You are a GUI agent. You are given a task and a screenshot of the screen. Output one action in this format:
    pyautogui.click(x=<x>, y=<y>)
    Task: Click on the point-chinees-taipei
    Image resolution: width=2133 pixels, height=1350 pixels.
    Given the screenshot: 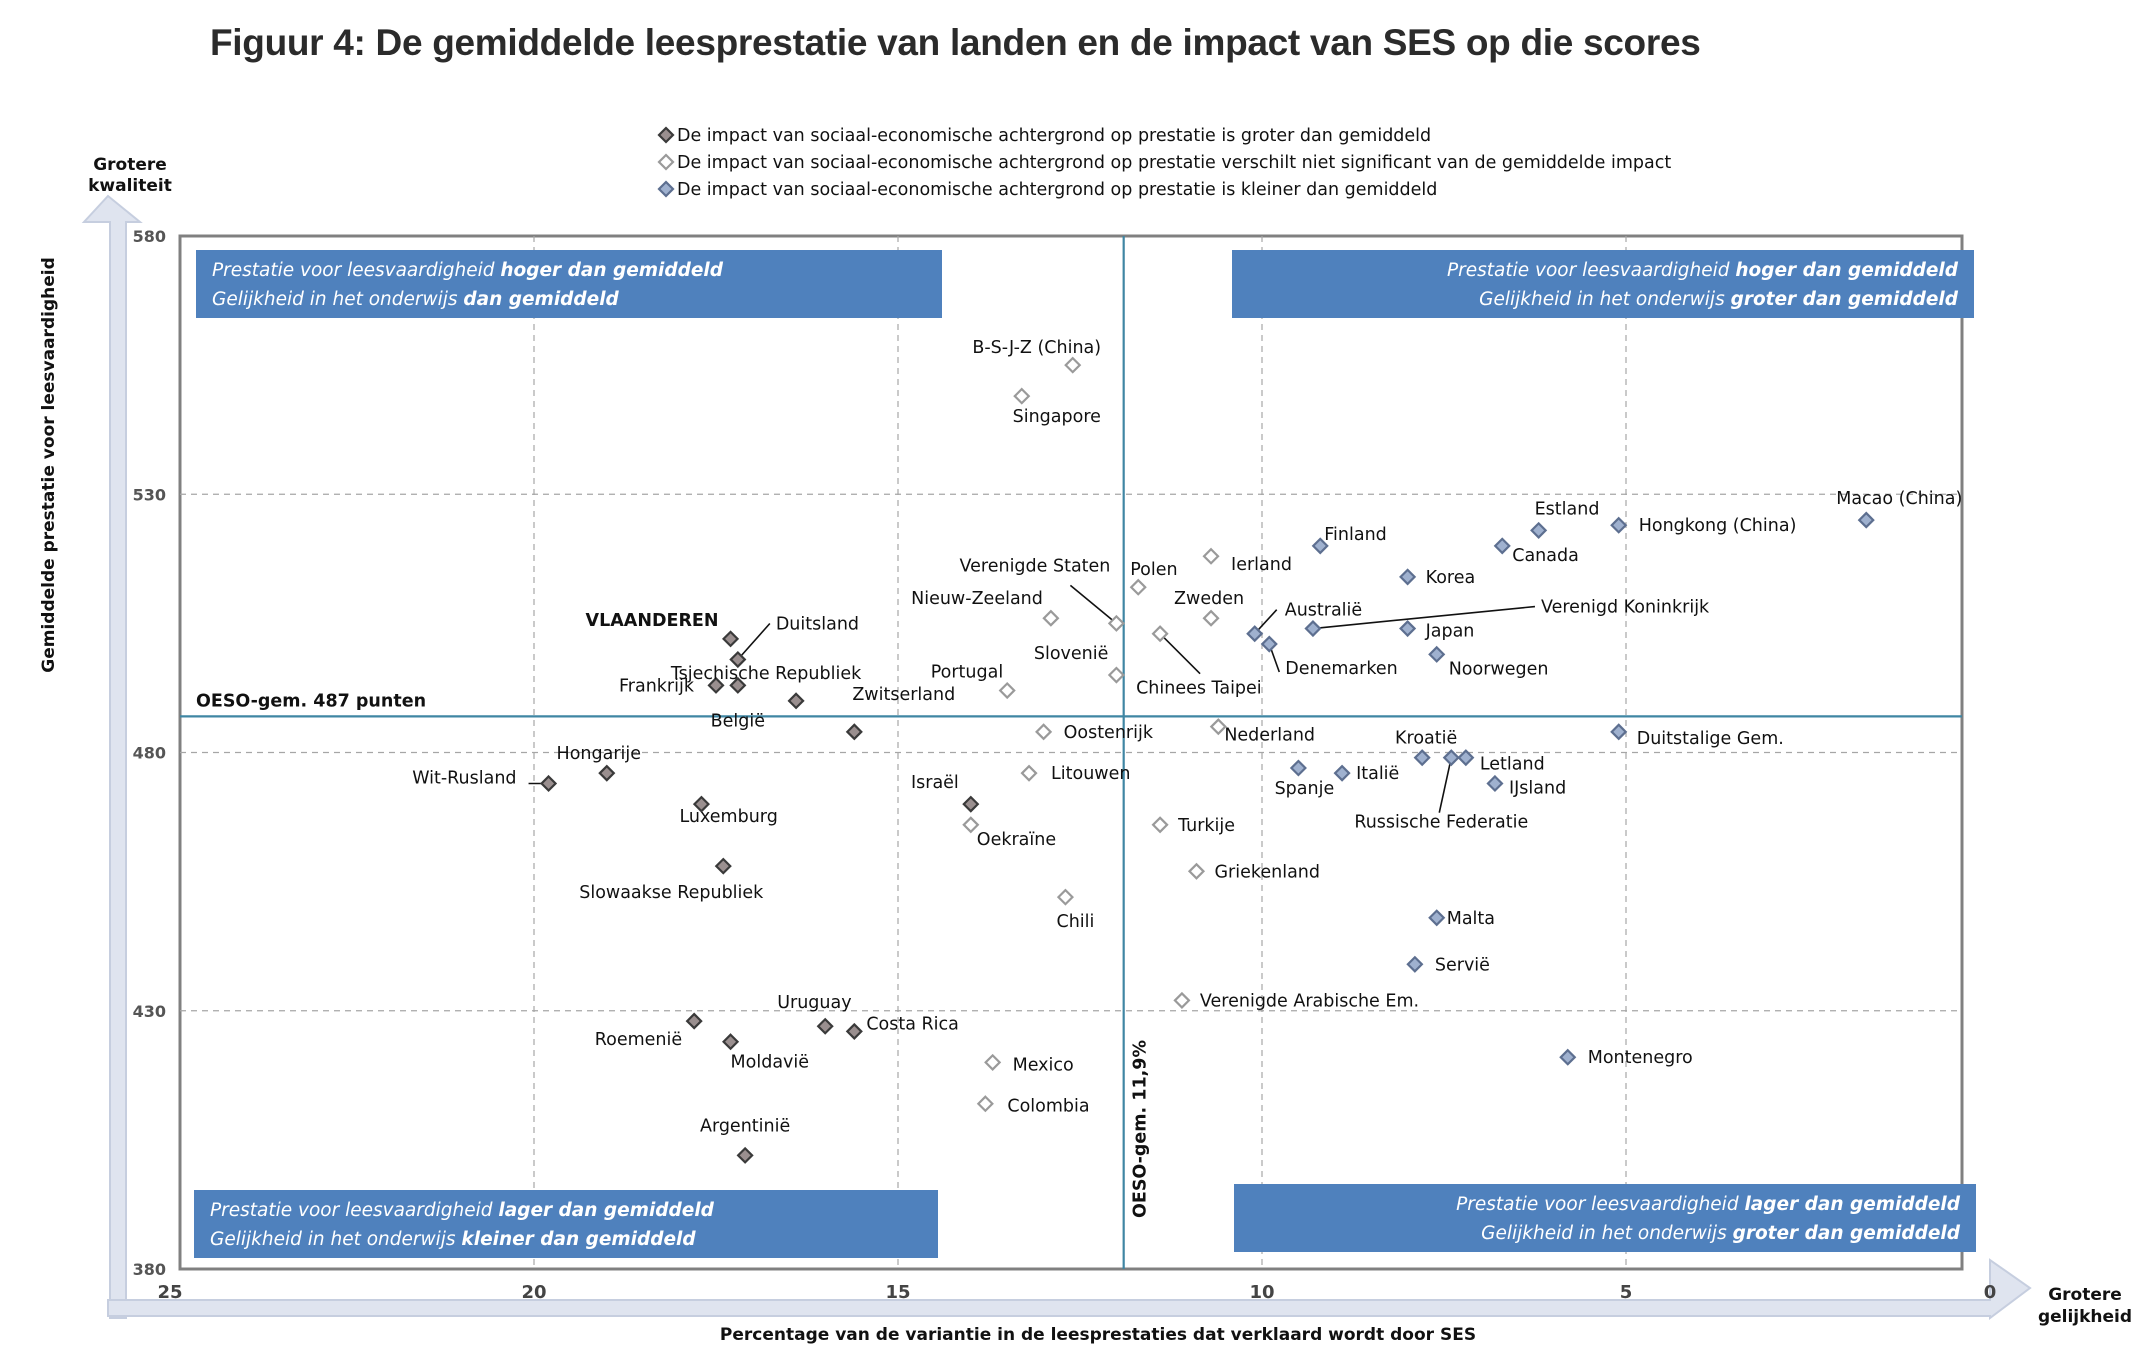 What is the action you would take?
    pyautogui.click(x=1160, y=634)
    